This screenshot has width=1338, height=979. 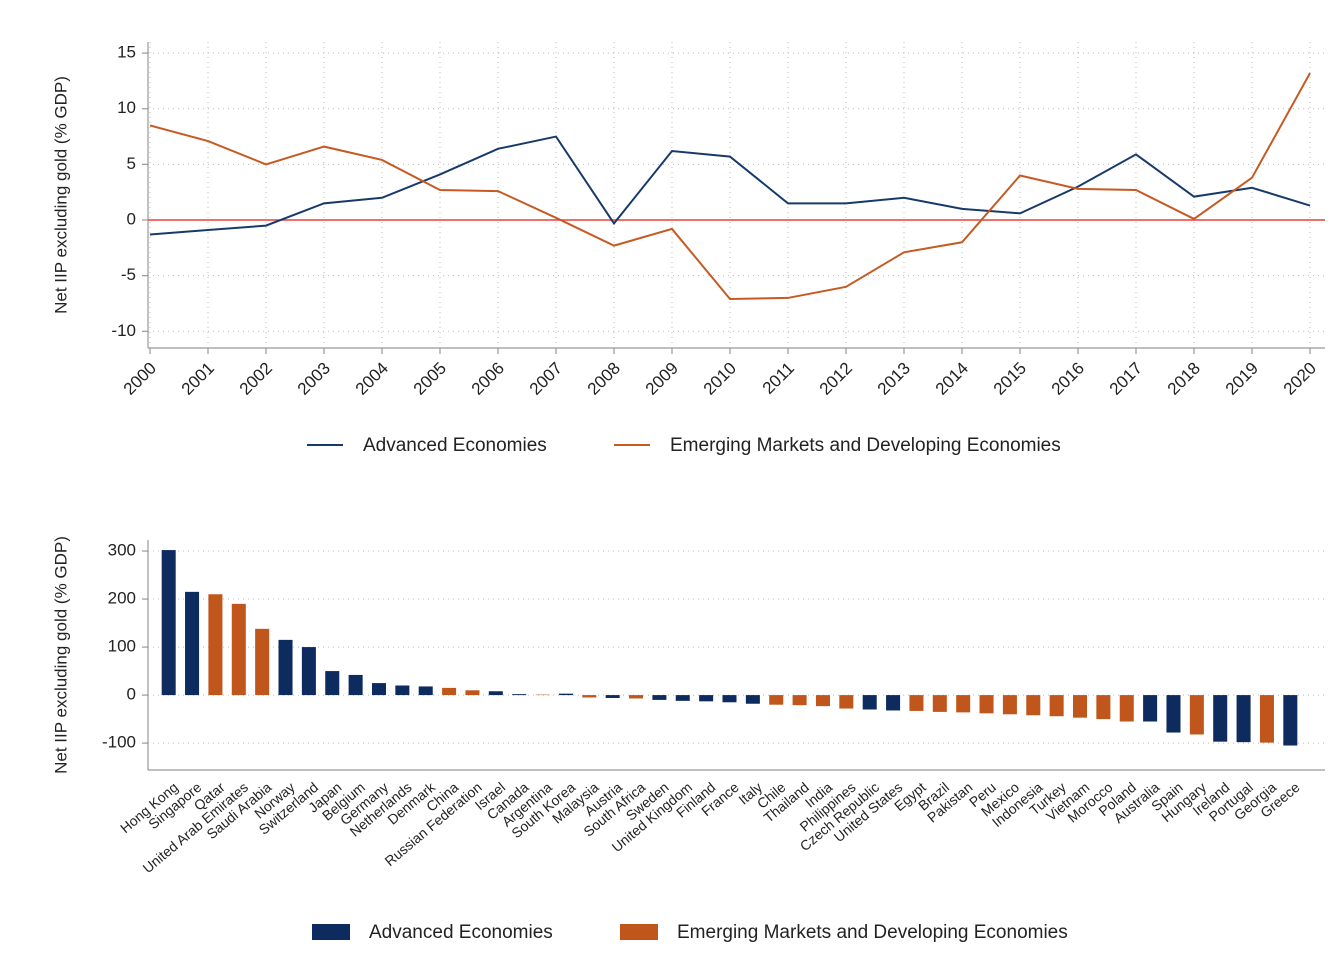 What do you see at coordinates (119, 742) in the screenshot?
I see `y-tick-label: -100` at bounding box center [119, 742].